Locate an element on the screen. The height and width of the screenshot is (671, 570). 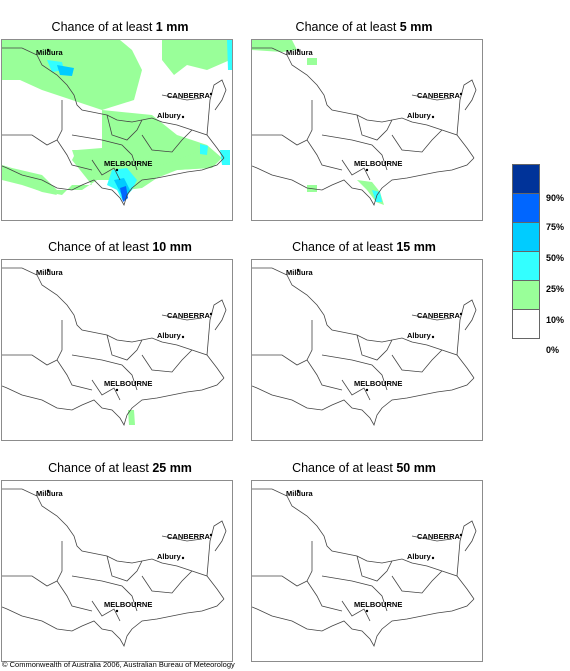
map-10mm-svg: Mildura CANBERRA Albury MELBOURNE is located at coordinates (114, 347).